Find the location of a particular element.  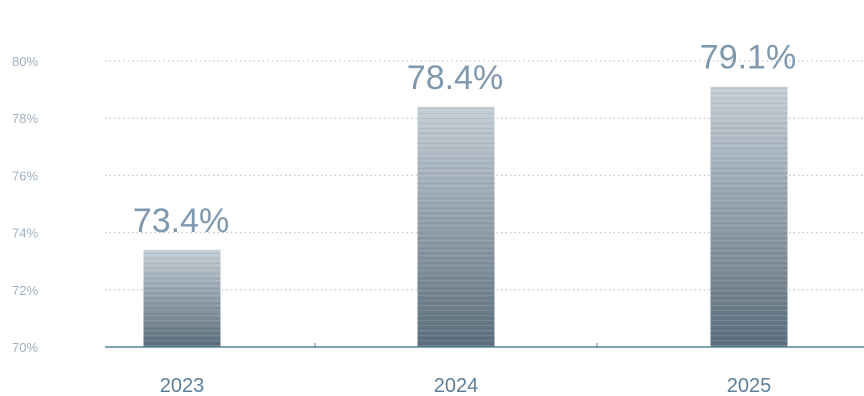

x-category-label: 2023 is located at coordinates (182, 385).